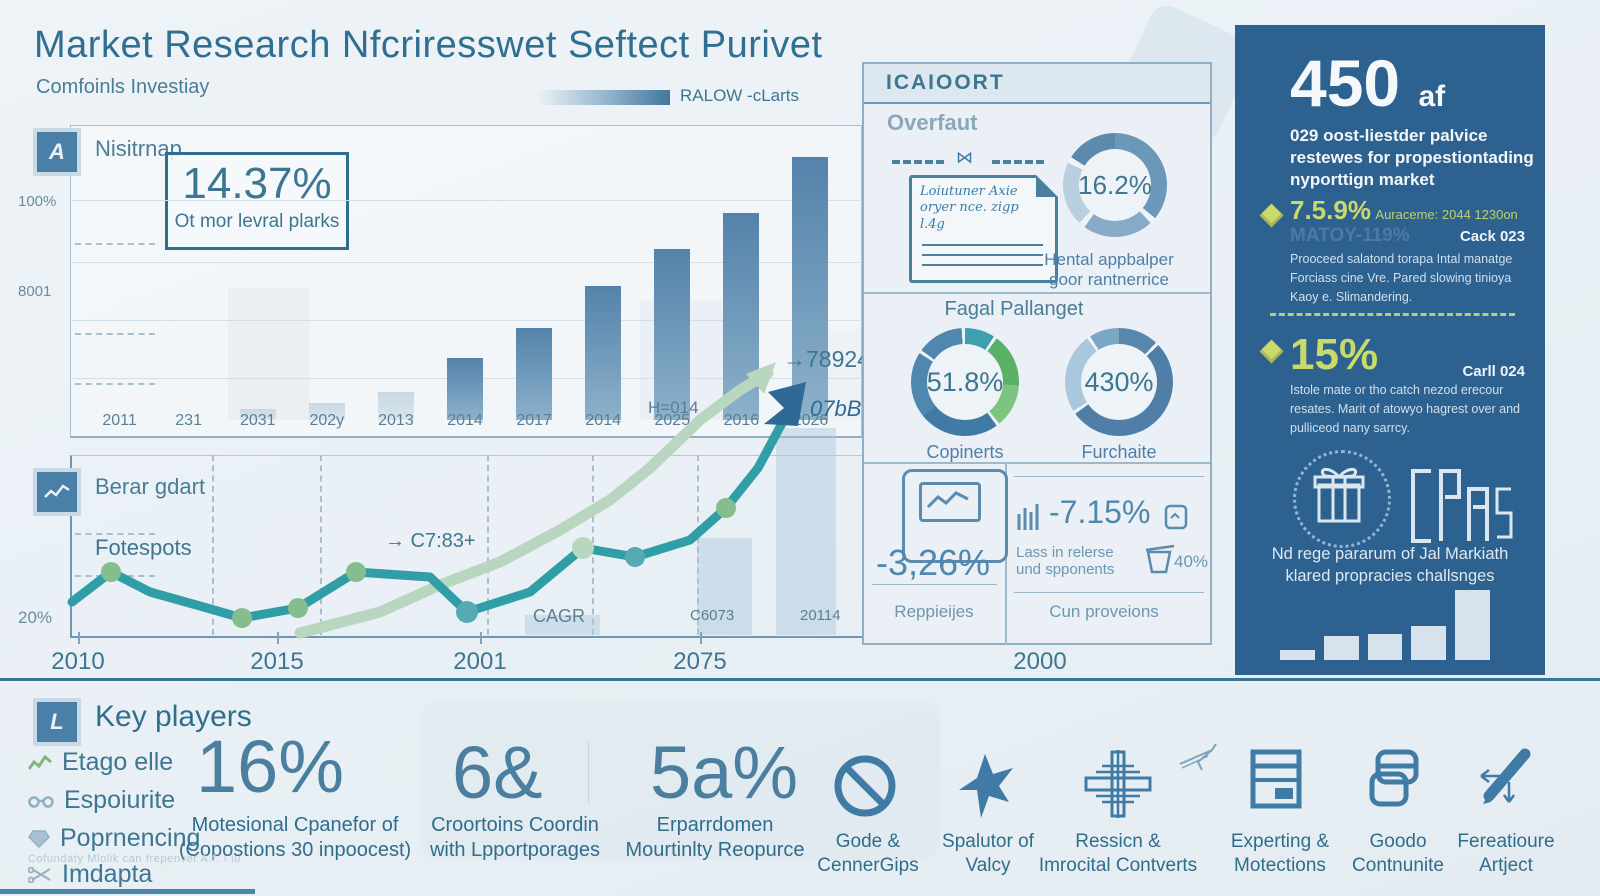 The width and height of the screenshot is (1600, 896). What do you see at coordinates (1115, 185) in the screenshot?
I see `overview-donut-hole: 16.2%` at bounding box center [1115, 185].